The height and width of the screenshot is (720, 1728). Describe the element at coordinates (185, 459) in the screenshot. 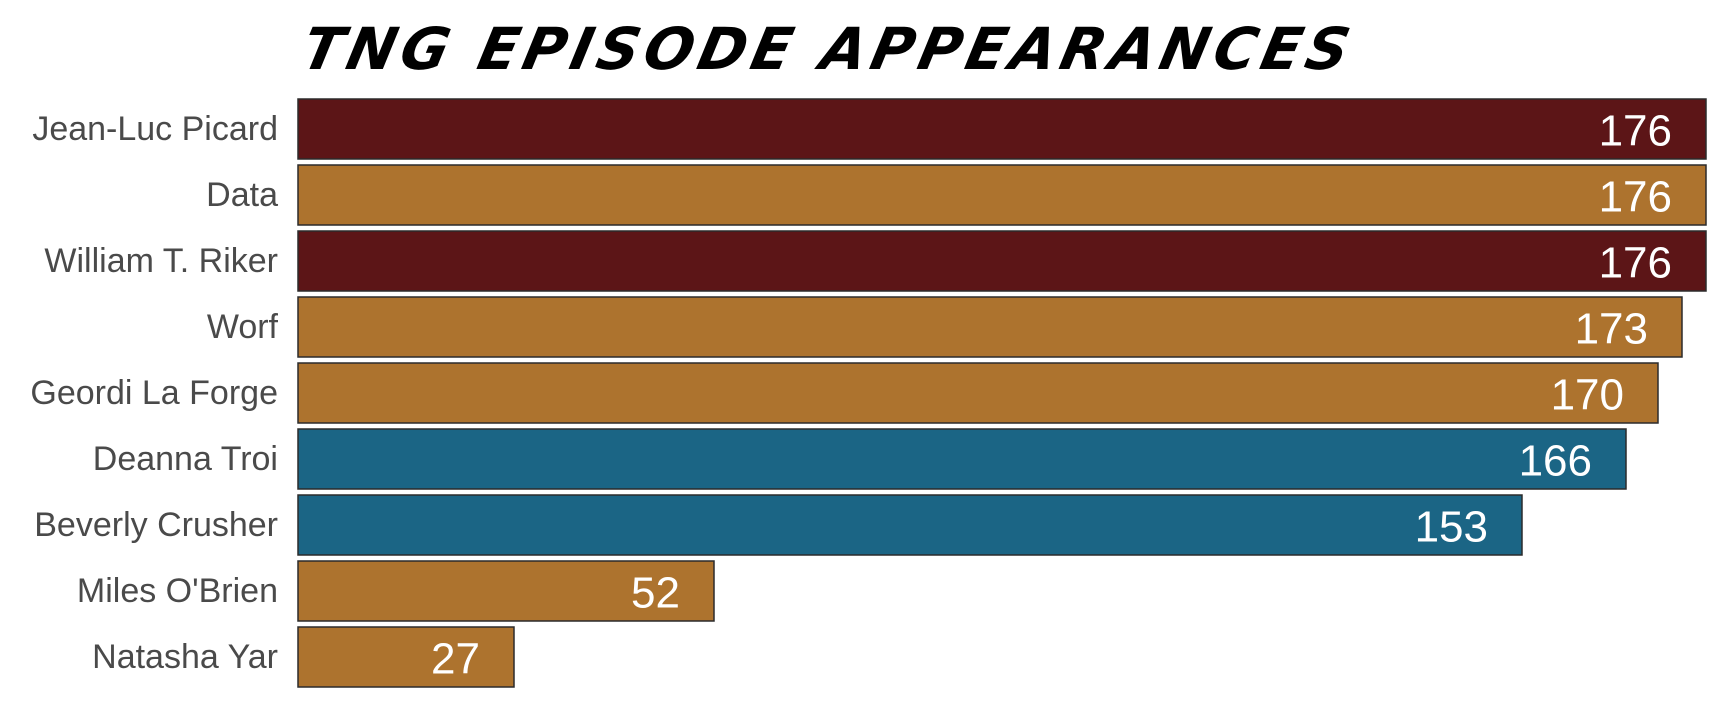

I see `category-label-deanna-troi: Deanna Troi` at that location.